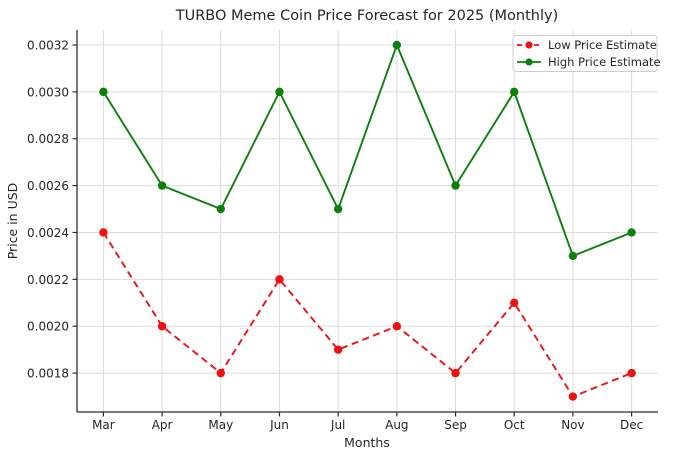  Describe the element at coordinates (631, 425) in the screenshot. I see `x-tick-label: Dec` at that location.